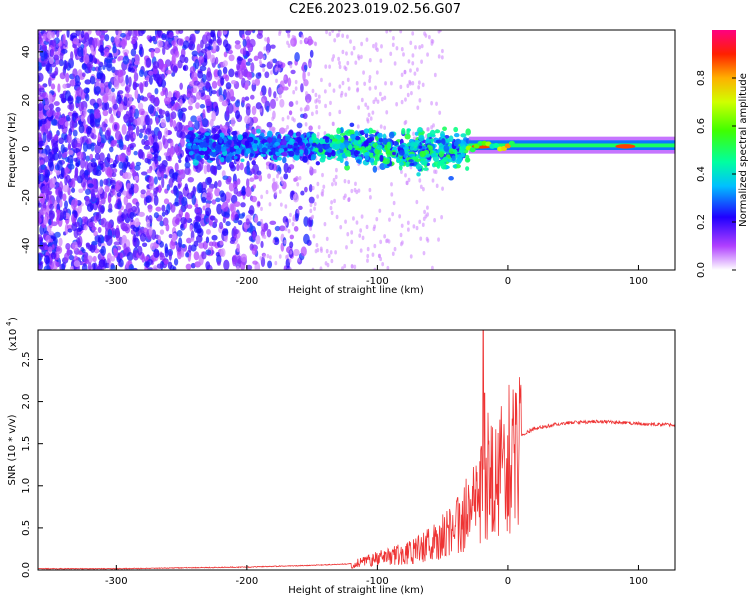 The width and height of the screenshot is (750, 600). Describe the element at coordinates (508, 281) in the screenshot. I see `x-tick-label: 0` at that location.